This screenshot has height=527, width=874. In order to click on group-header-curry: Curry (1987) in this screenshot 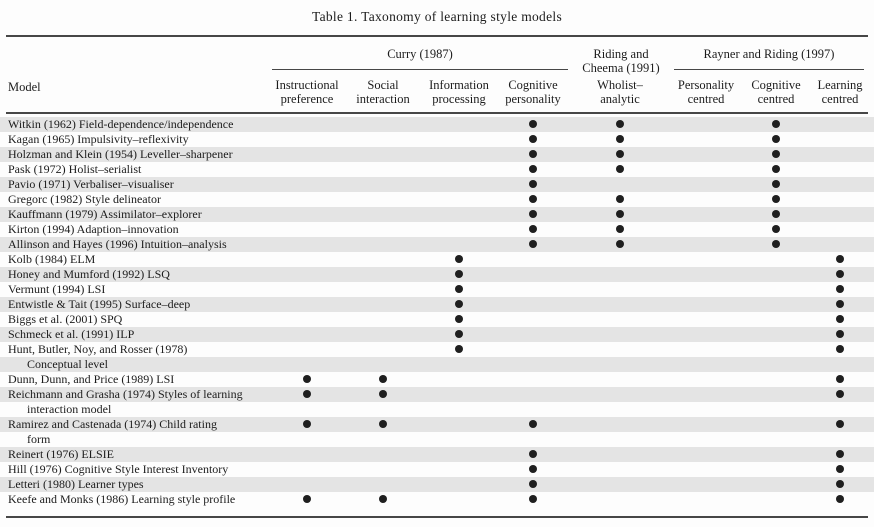, I will do `click(420, 54)`.